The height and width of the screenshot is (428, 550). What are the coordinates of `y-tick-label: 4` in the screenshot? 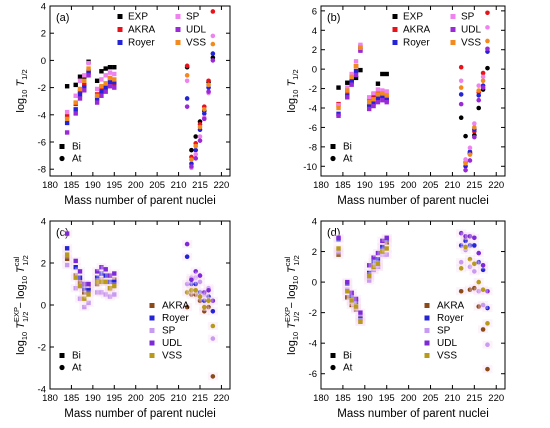 It's located at (43, 222).